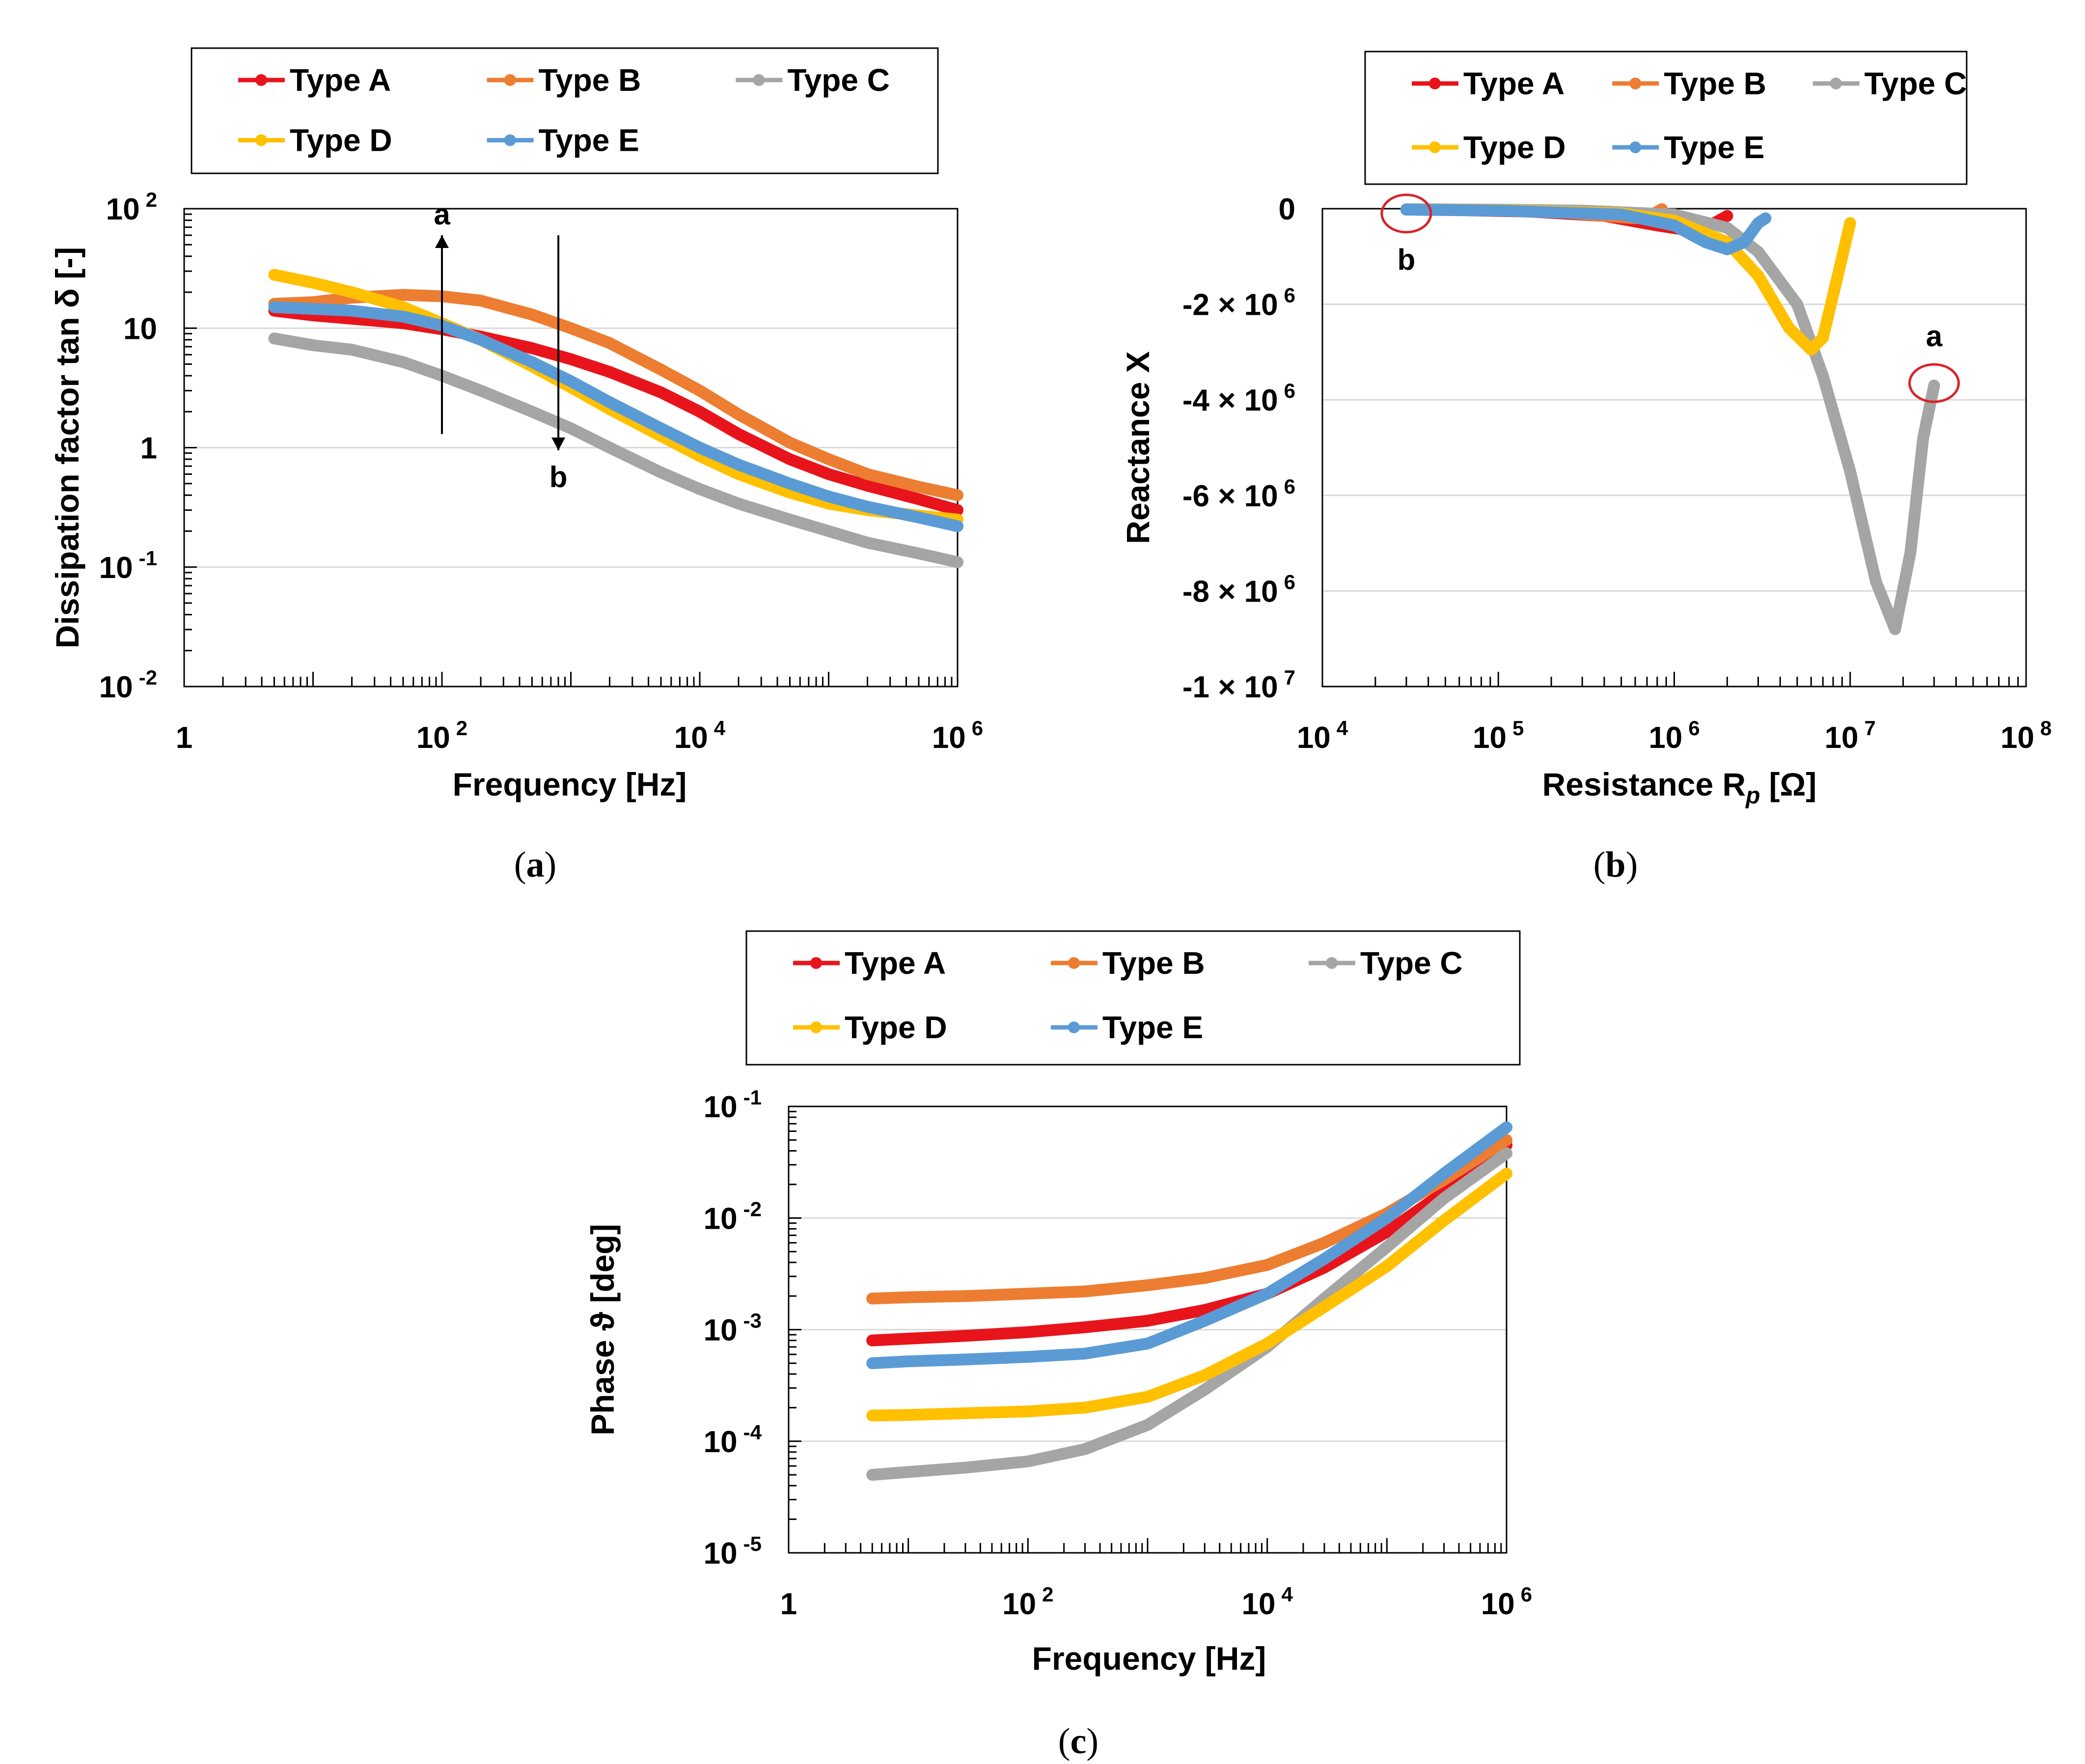 The image size is (2085, 1764). Describe the element at coordinates (1435, 84) in the screenshot. I see `legend-marker-type-a` at that location.